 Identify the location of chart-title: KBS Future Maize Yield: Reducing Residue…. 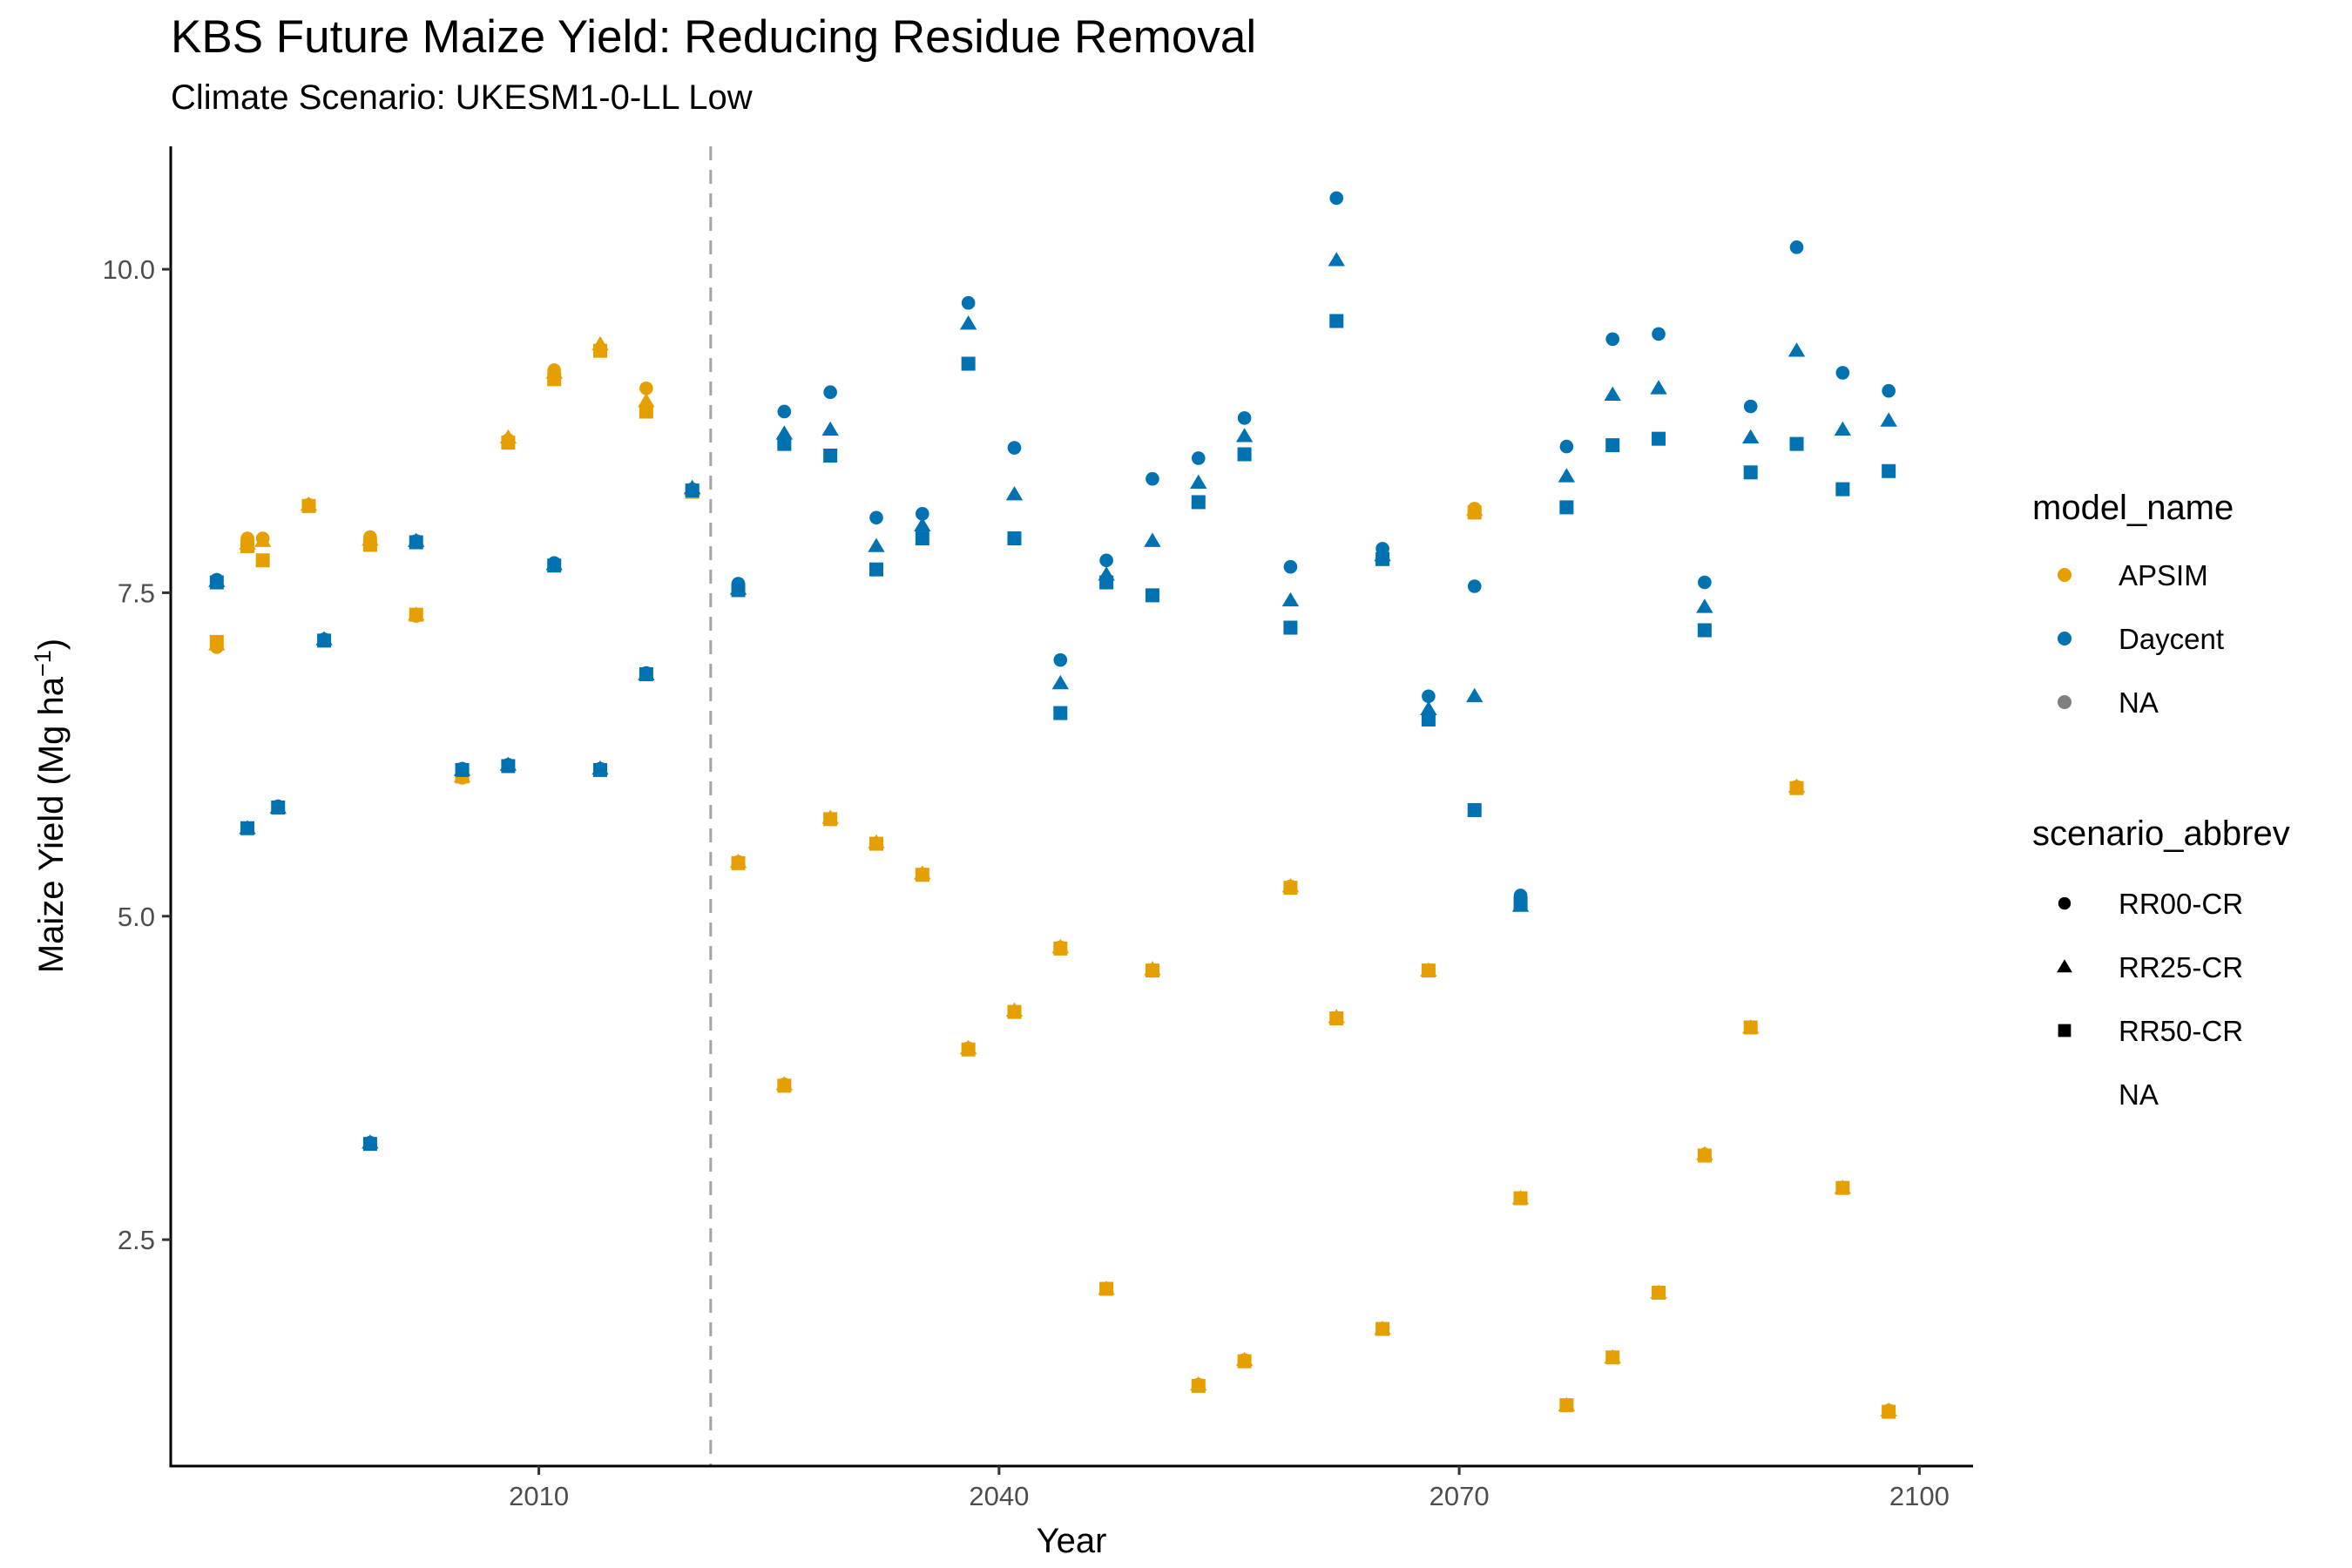
(714, 37).